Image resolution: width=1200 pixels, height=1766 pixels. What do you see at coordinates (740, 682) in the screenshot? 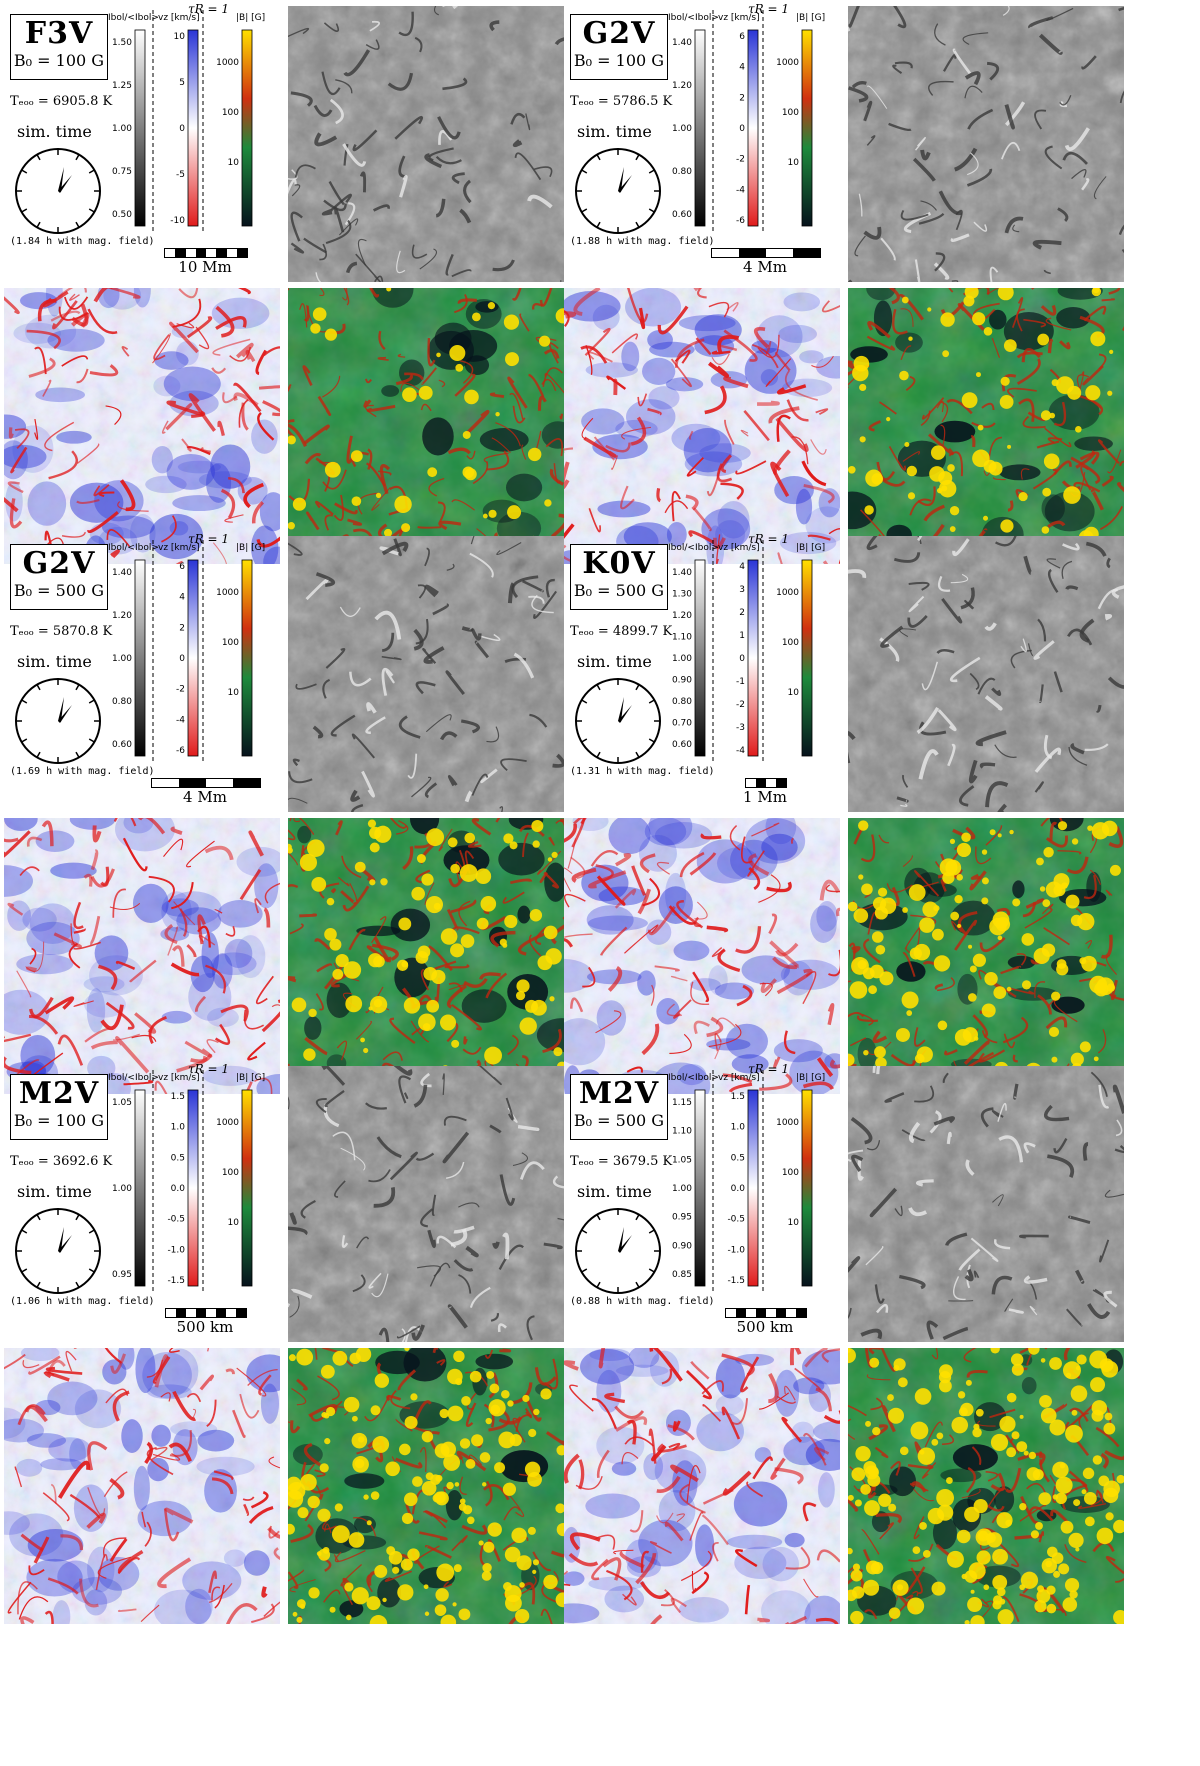
I see `velocity-tick: -1` at bounding box center [740, 682].